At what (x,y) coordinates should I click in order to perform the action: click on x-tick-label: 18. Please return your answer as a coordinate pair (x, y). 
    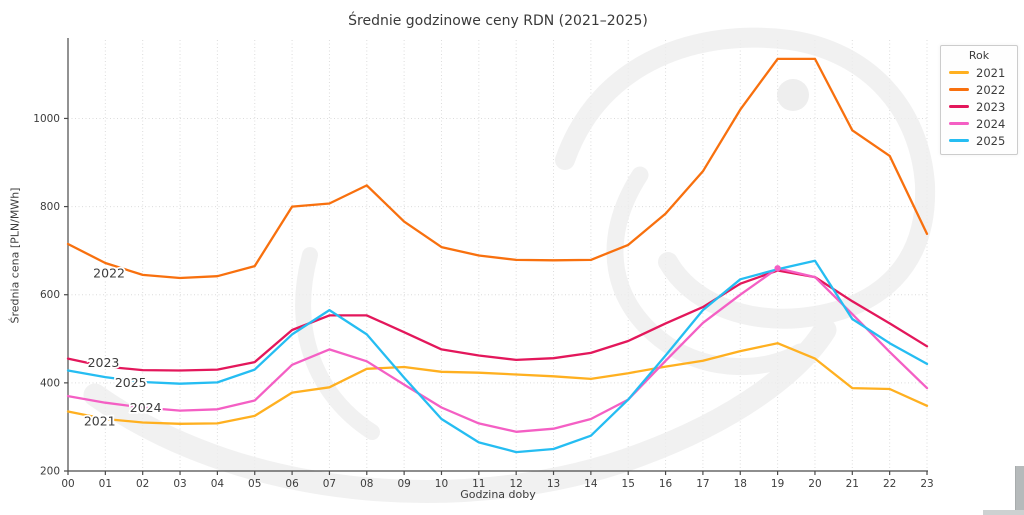
    Looking at the image, I should click on (740, 484).